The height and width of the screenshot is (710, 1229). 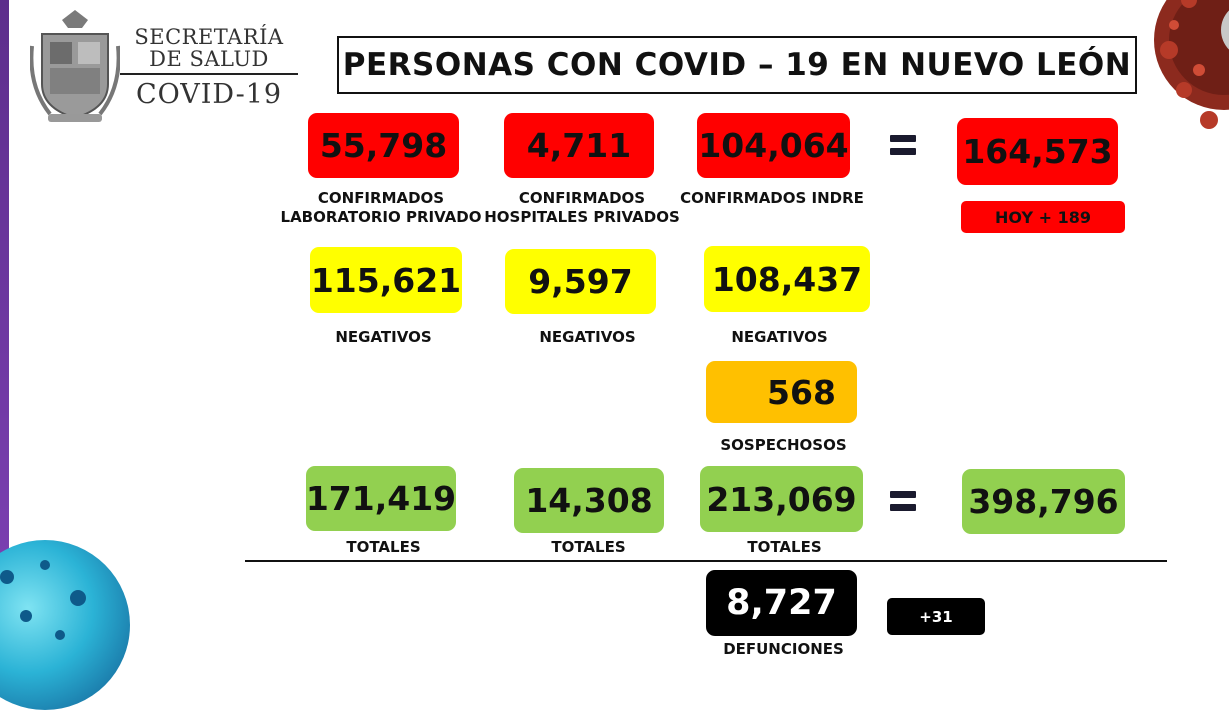 I want to click on confirmados-indre-value: 104,064, so click(x=773, y=145).